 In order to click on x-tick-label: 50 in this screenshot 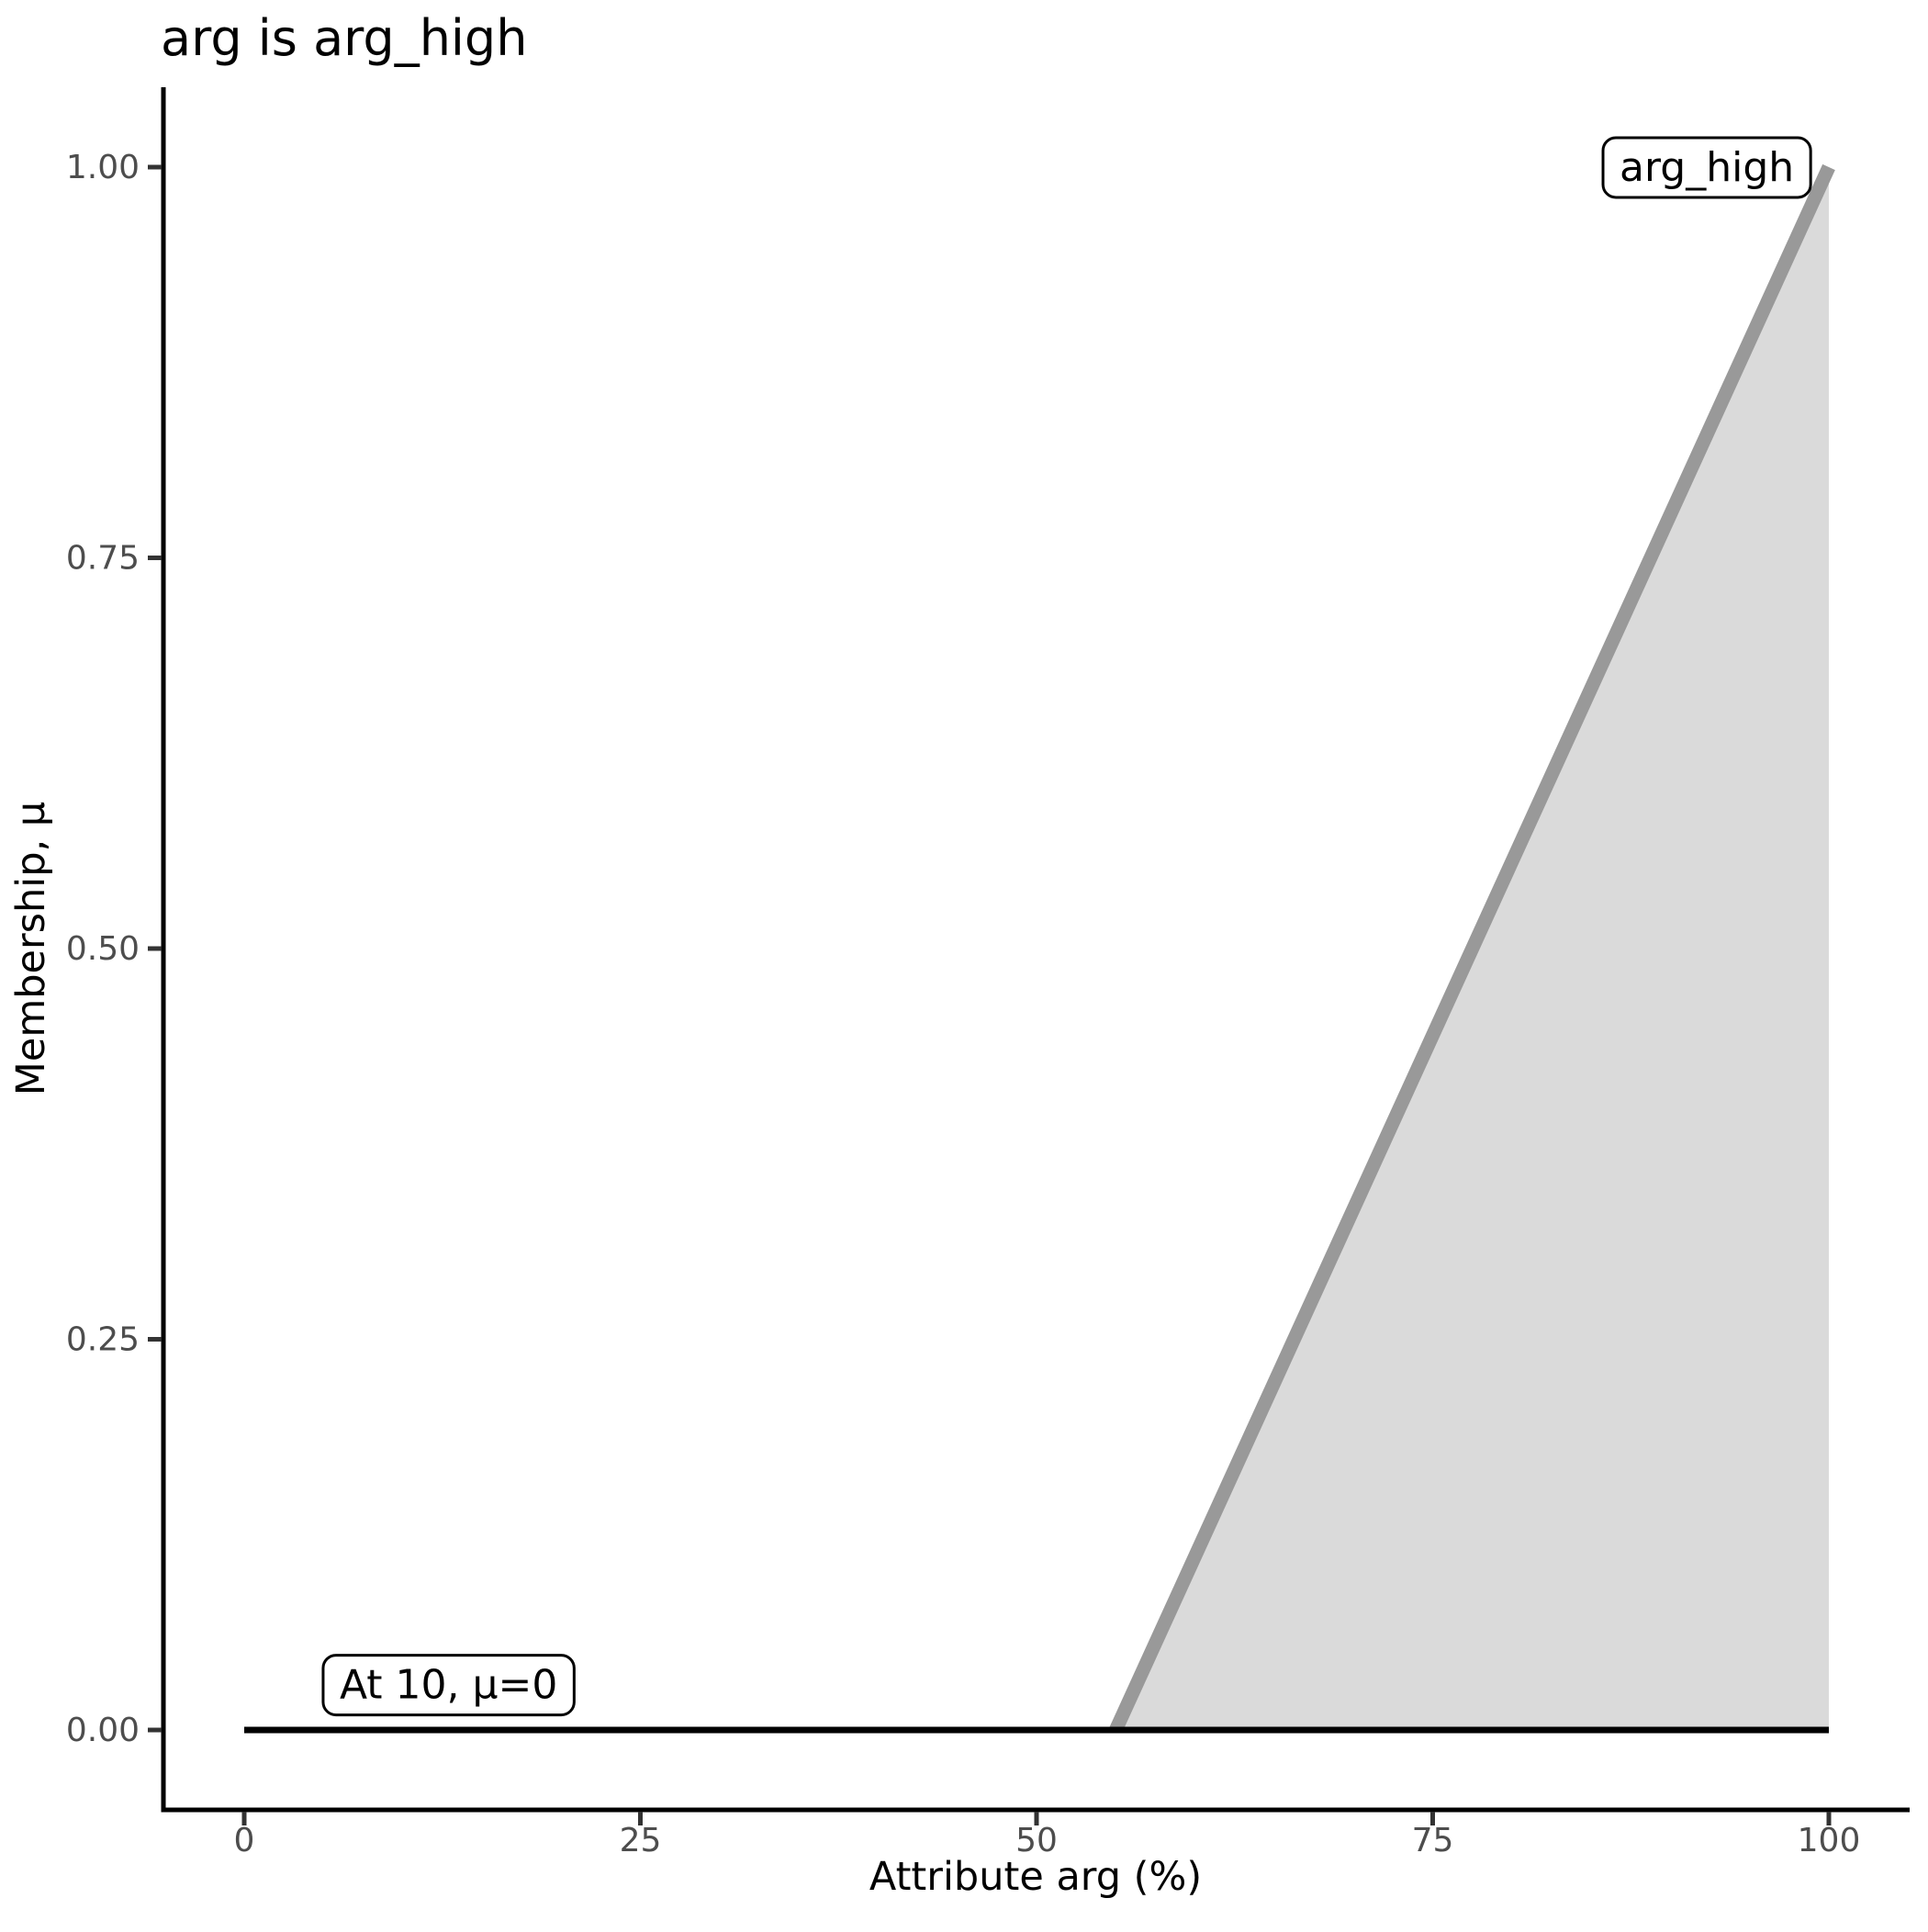, I will do `click(1036, 1840)`.